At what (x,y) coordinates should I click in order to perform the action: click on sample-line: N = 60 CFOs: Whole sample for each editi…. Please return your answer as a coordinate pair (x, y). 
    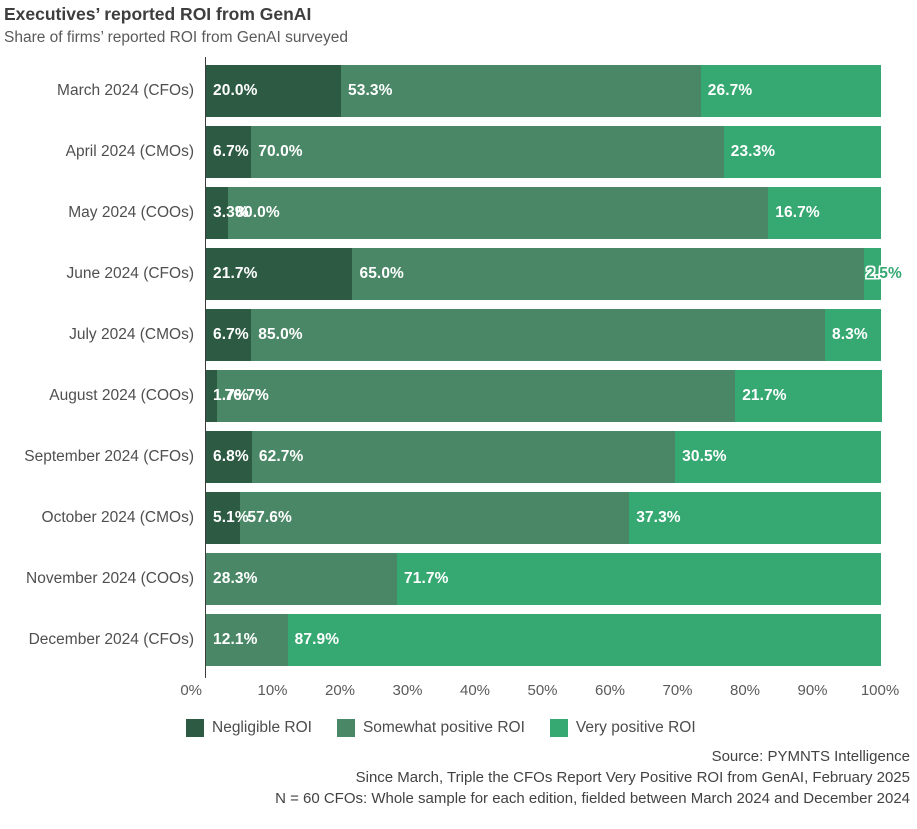
    Looking at the image, I should click on (592, 798).